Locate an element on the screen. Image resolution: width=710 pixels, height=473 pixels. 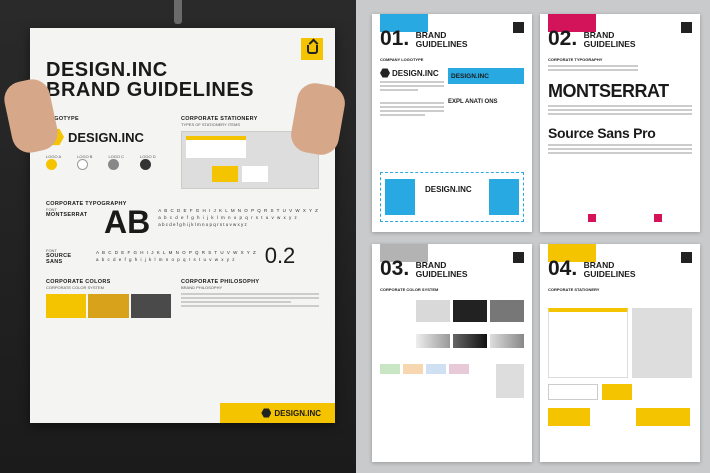
font2-name: SOURCE SANS is located at coordinates (59, 258).